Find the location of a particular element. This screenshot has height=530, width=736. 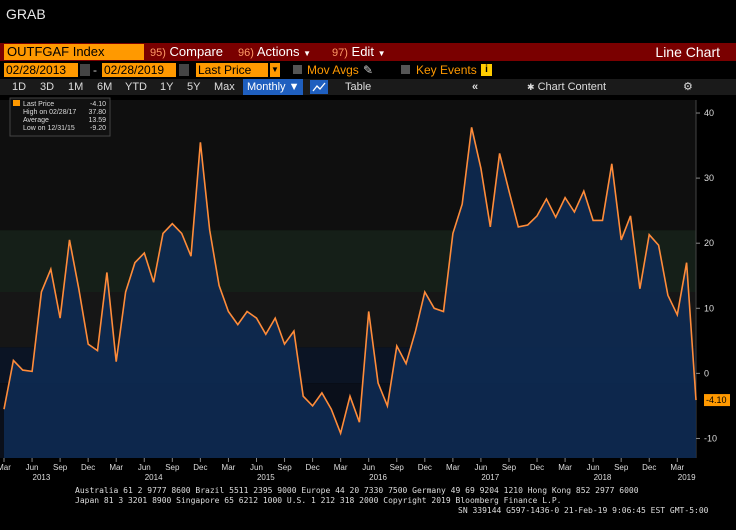

info-icon: i is located at coordinates (486, 70).